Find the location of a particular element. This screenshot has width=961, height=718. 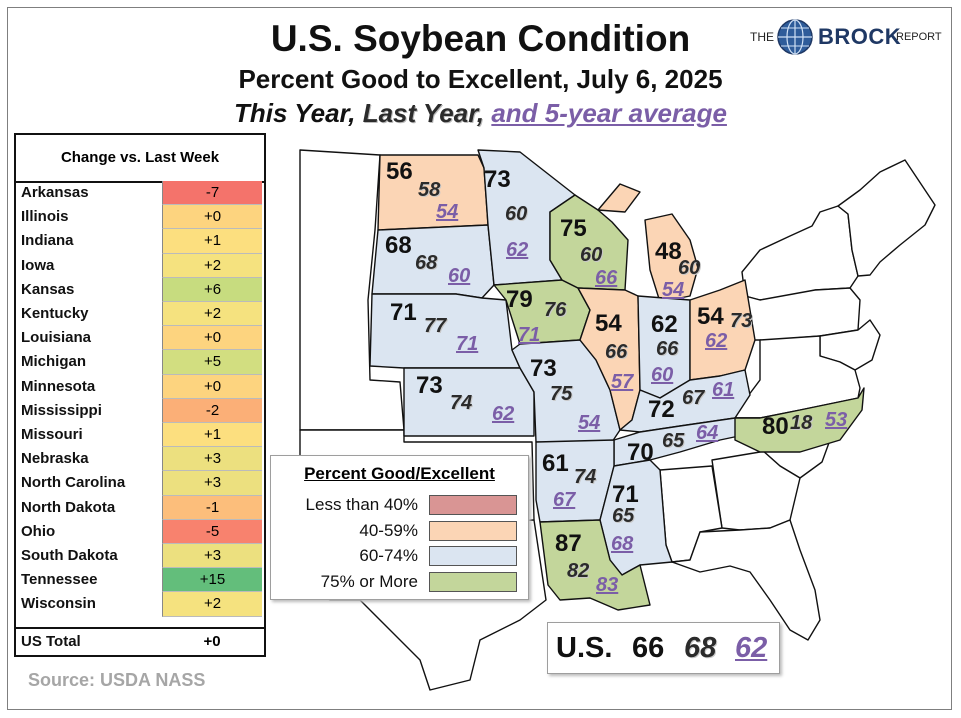

logo-suffix: REPORT is located at coordinates (919, 37).